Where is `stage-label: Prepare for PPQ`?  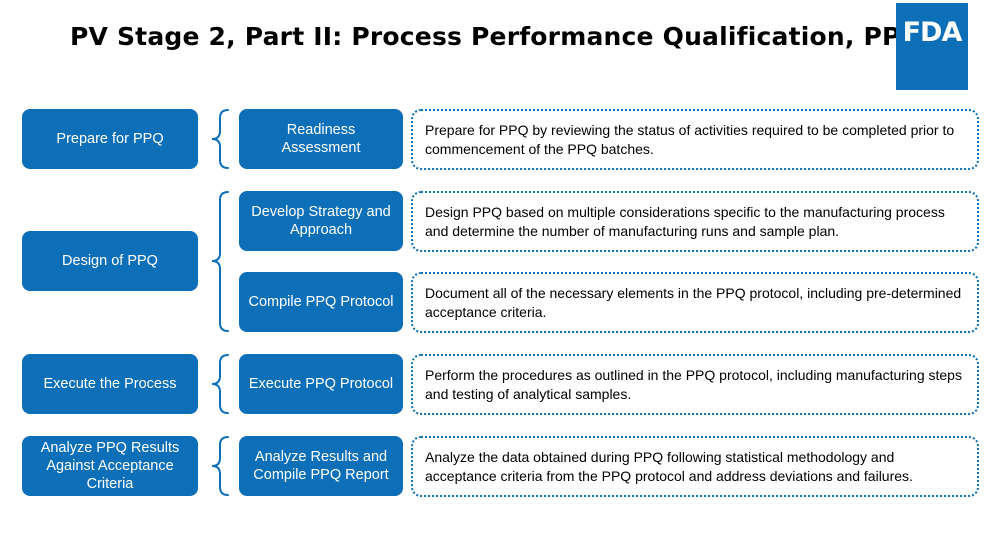
stage-label: Prepare for PPQ is located at coordinates (110, 139).